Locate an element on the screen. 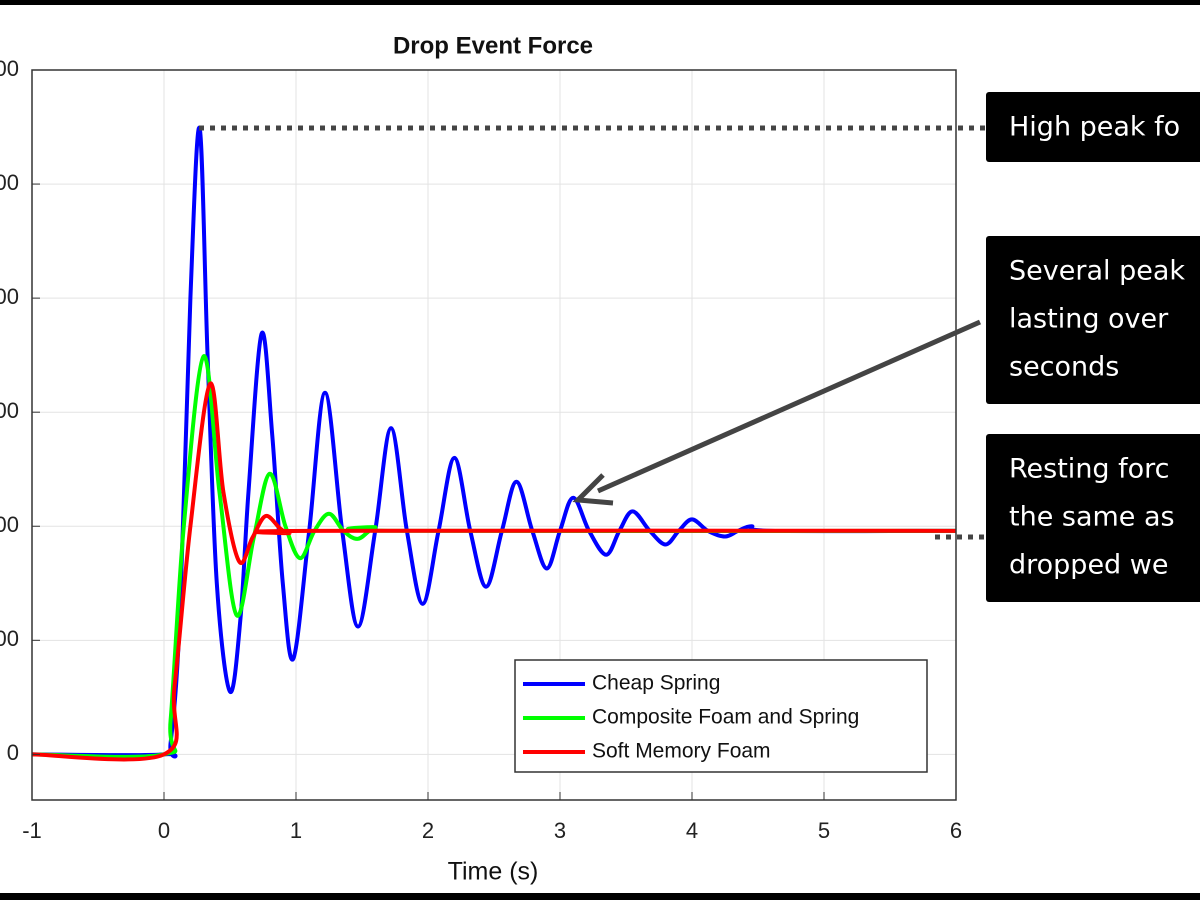 This screenshot has width=1200, height=900. y-tick-label: 0 is located at coordinates (13, 752).